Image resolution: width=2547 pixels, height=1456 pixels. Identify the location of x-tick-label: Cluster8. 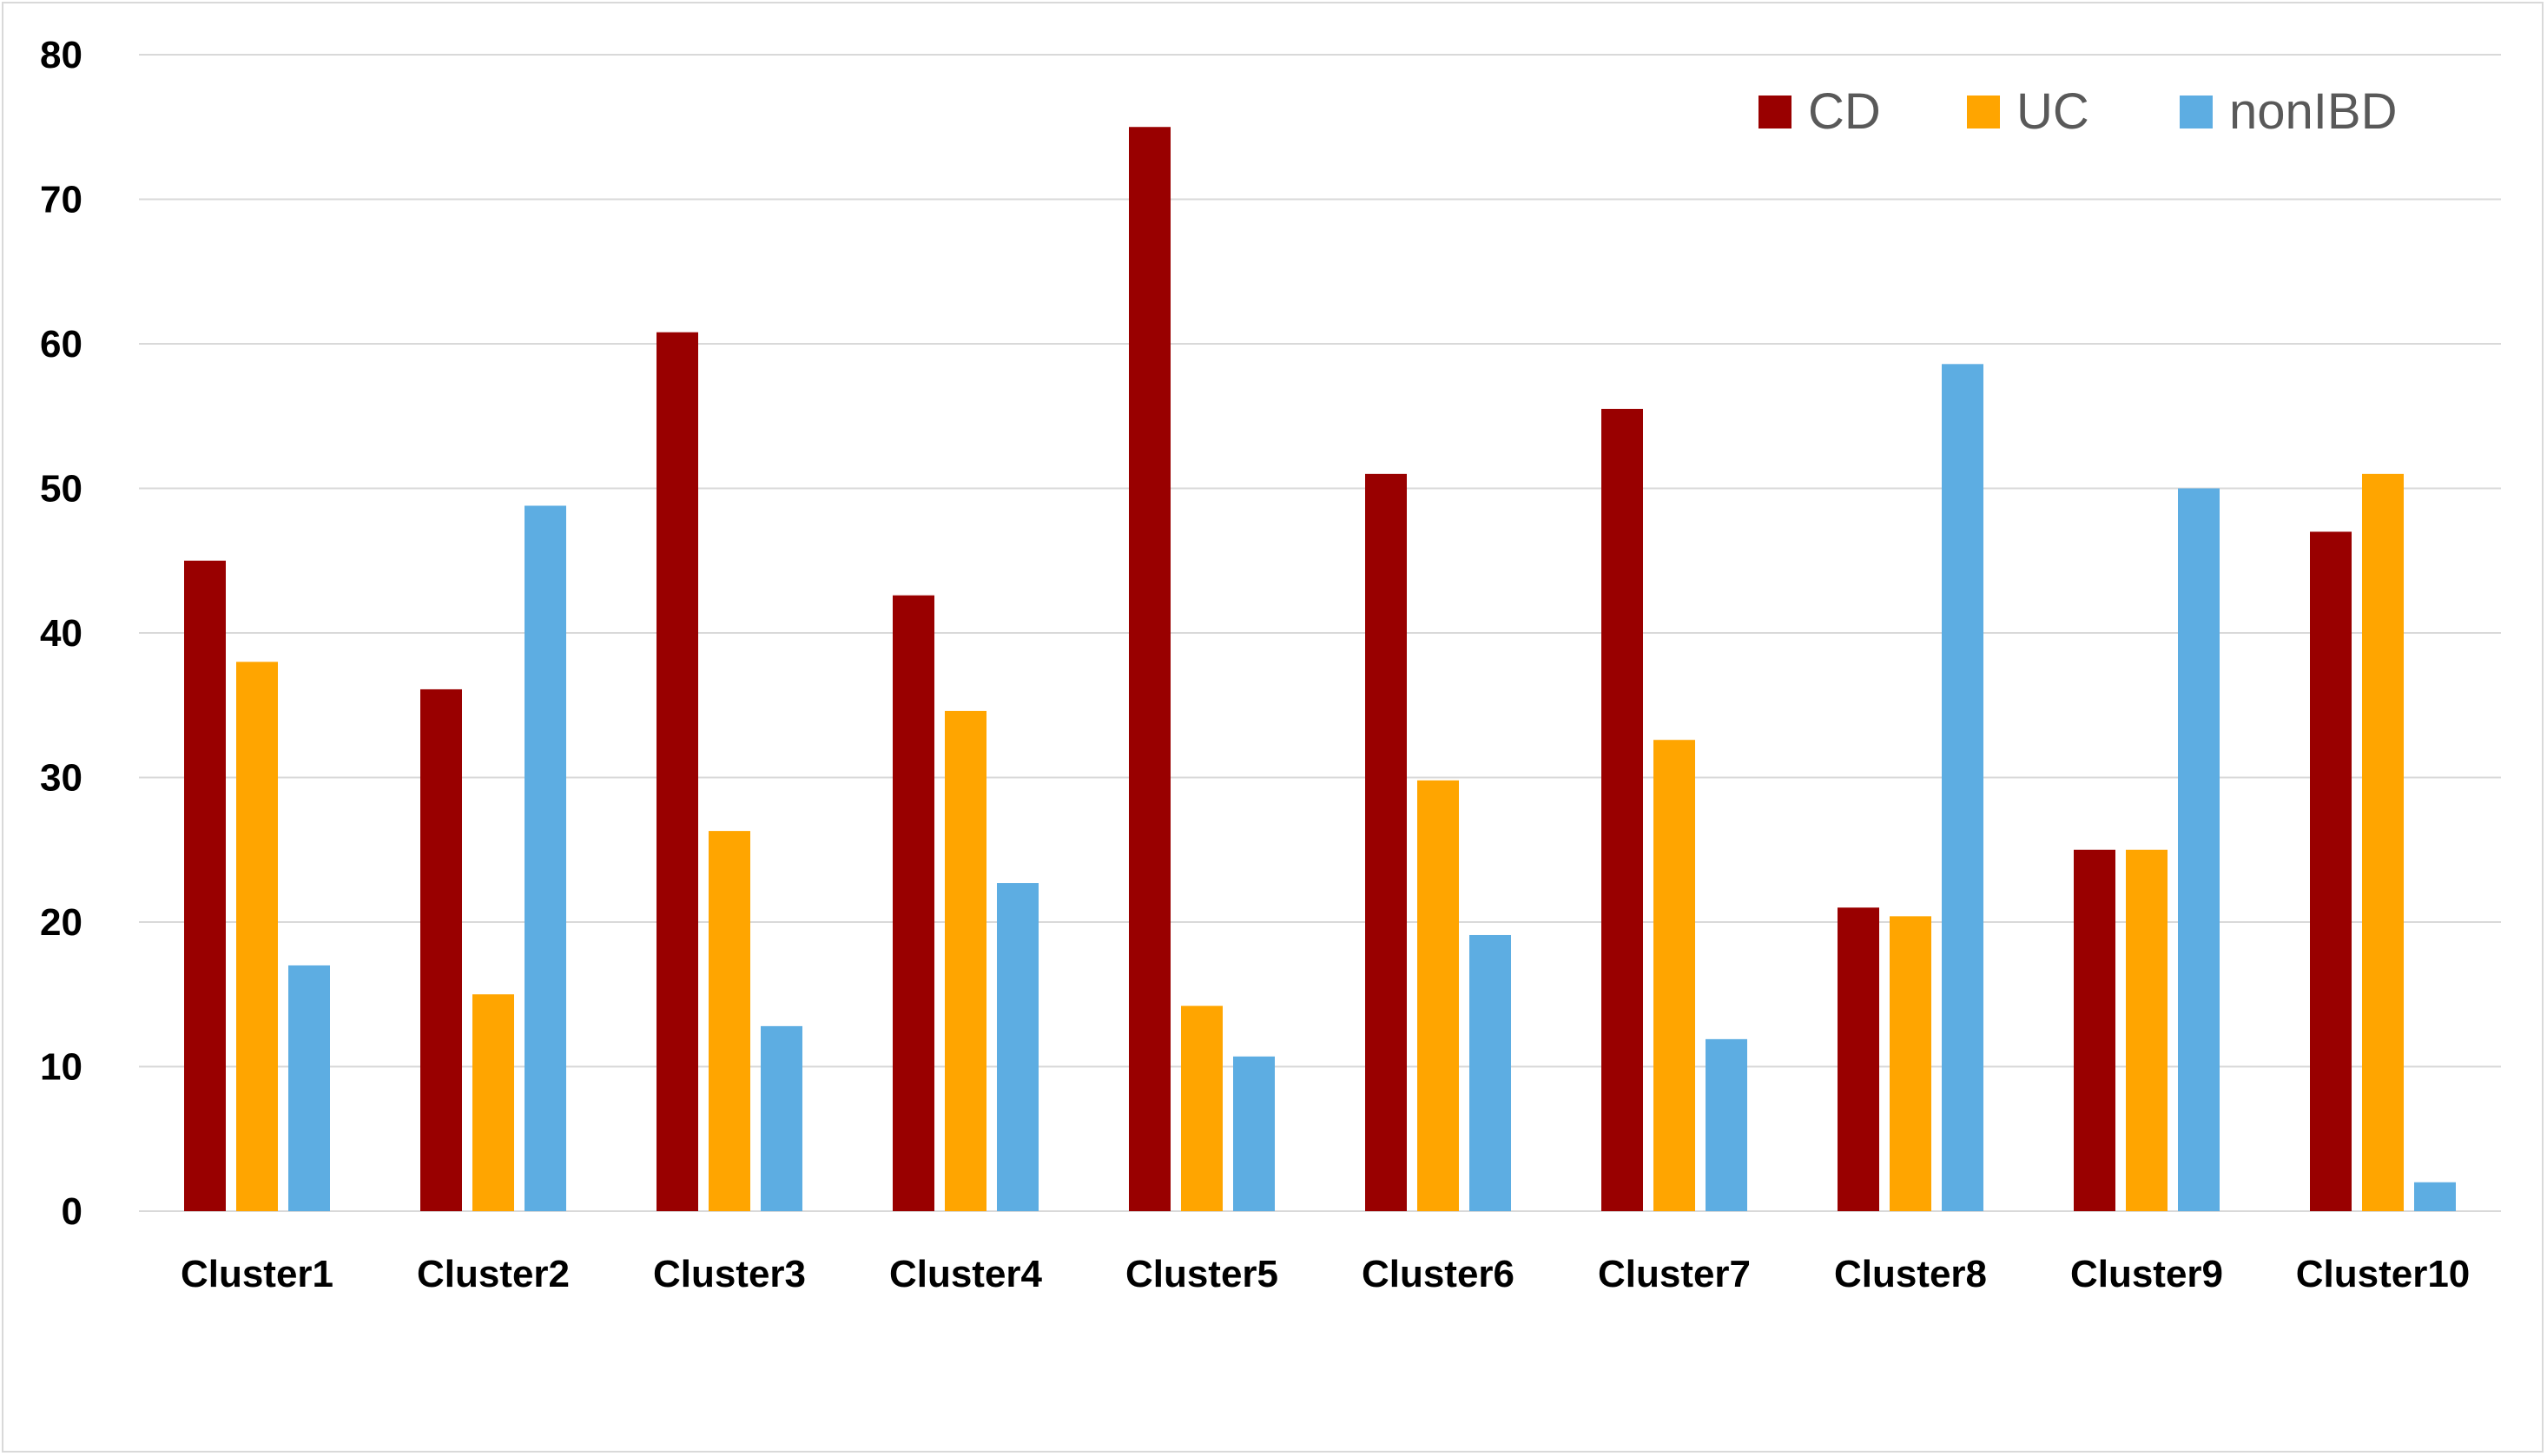
(1910, 1274).